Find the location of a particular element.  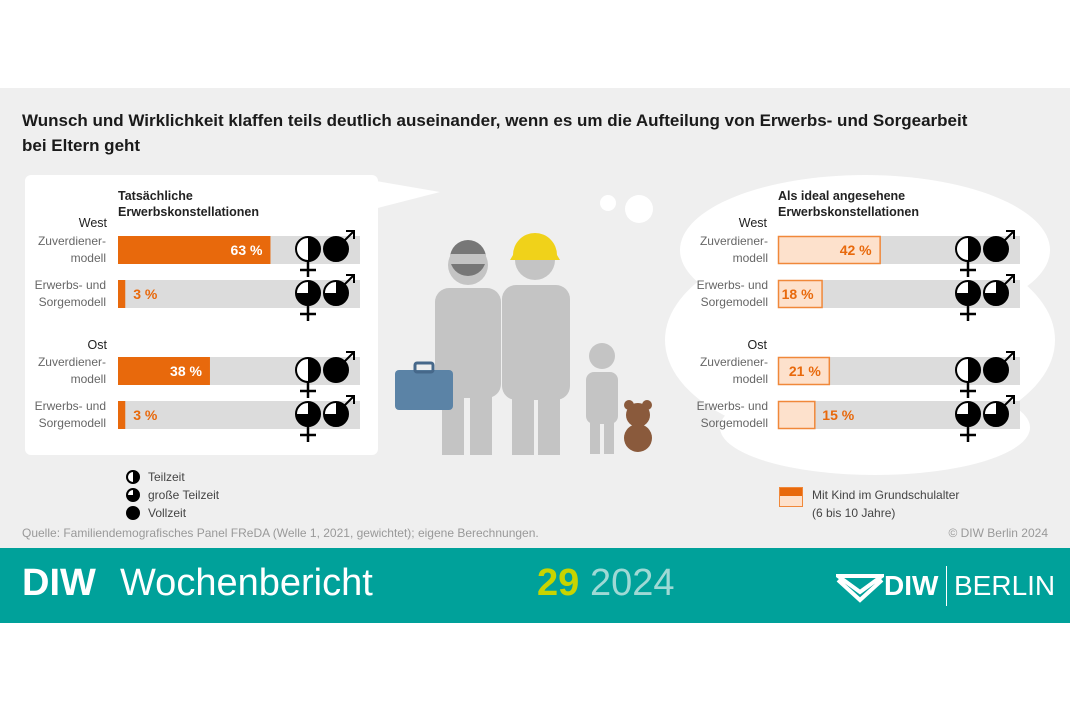

bar-value-label: 38 % is located at coordinates (186, 371).